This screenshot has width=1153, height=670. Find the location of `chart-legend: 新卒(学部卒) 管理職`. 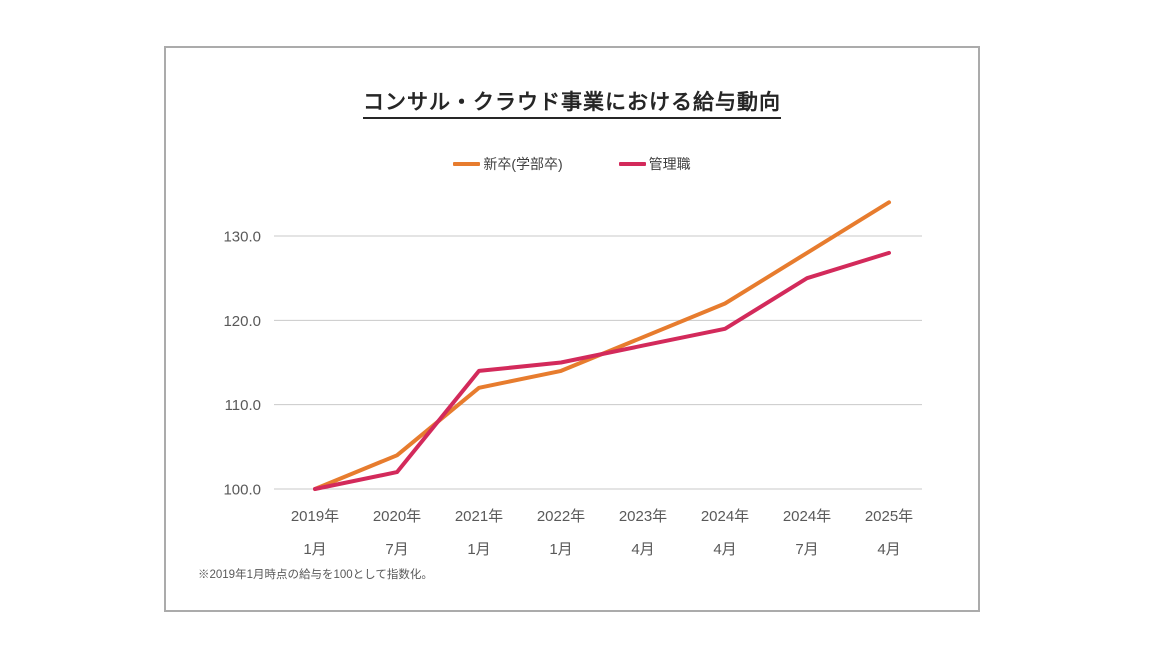

chart-legend: 新卒(学部卒) 管理職 is located at coordinates (572, 164).